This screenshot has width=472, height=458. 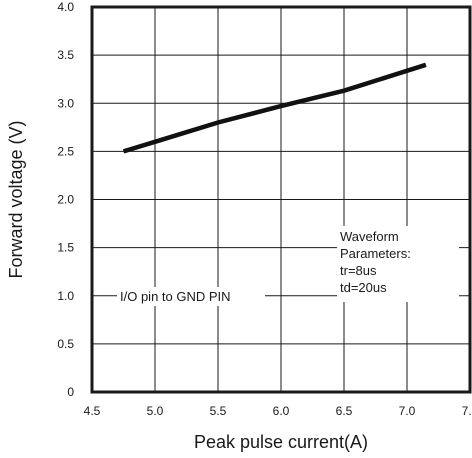 I want to click on y-tick-label: 3.0, so click(x=65, y=103).